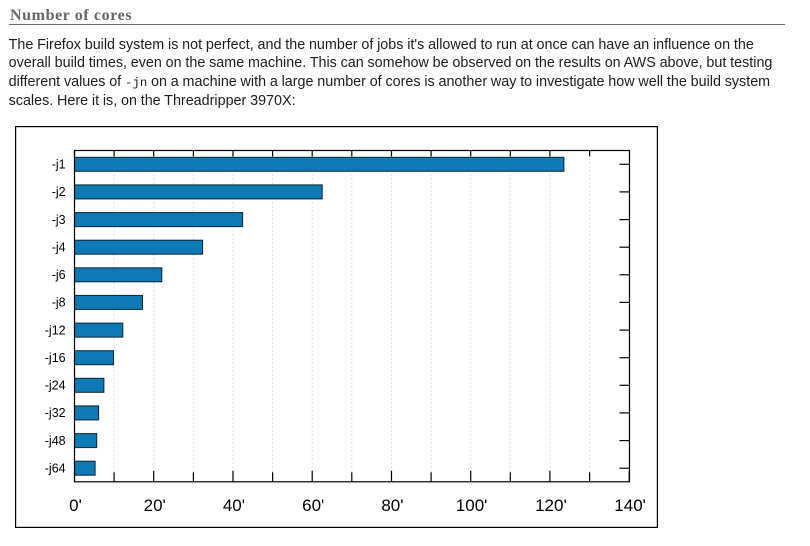  Describe the element at coordinates (75, 505) in the screenshot. I see `svg-text: 0'` at that location.